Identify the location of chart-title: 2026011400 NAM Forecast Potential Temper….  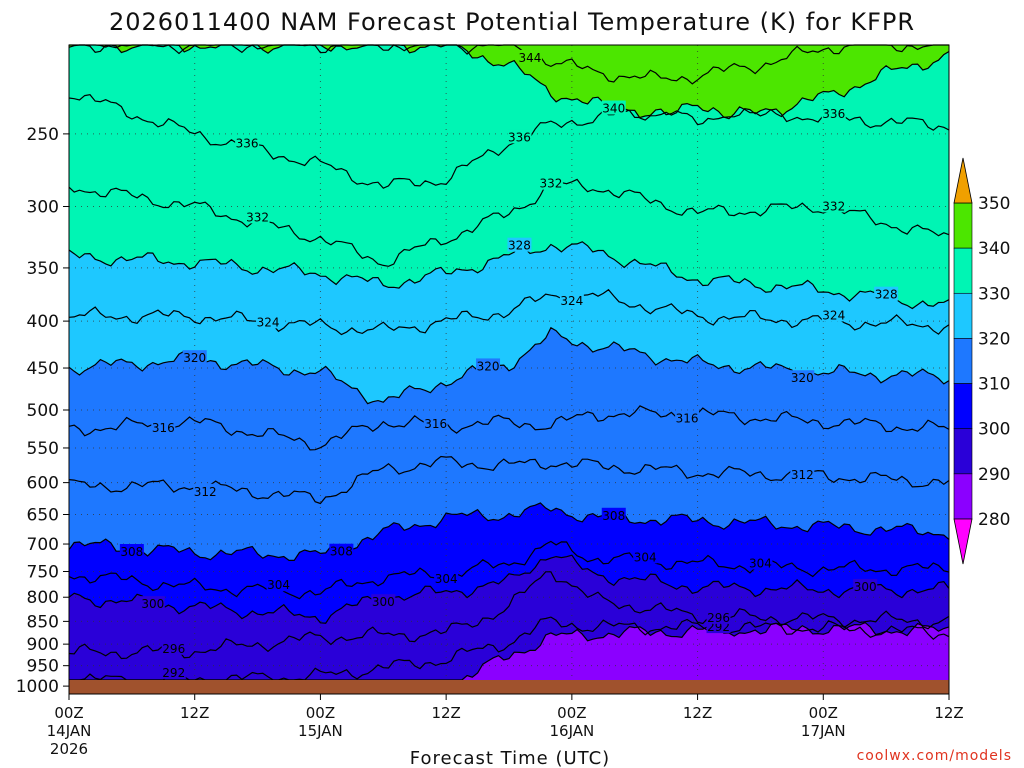
(512, 22).